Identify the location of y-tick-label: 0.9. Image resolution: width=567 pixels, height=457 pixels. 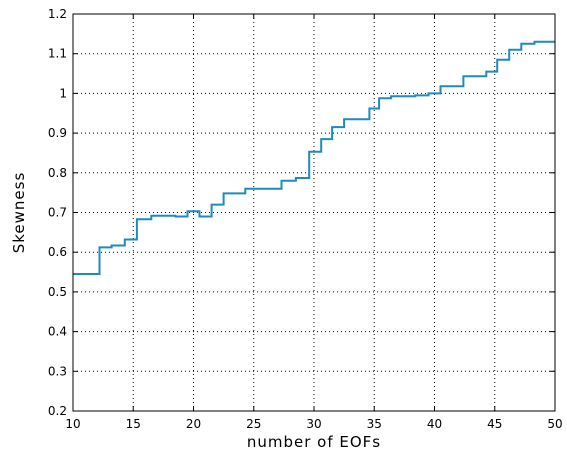
(57, 133).